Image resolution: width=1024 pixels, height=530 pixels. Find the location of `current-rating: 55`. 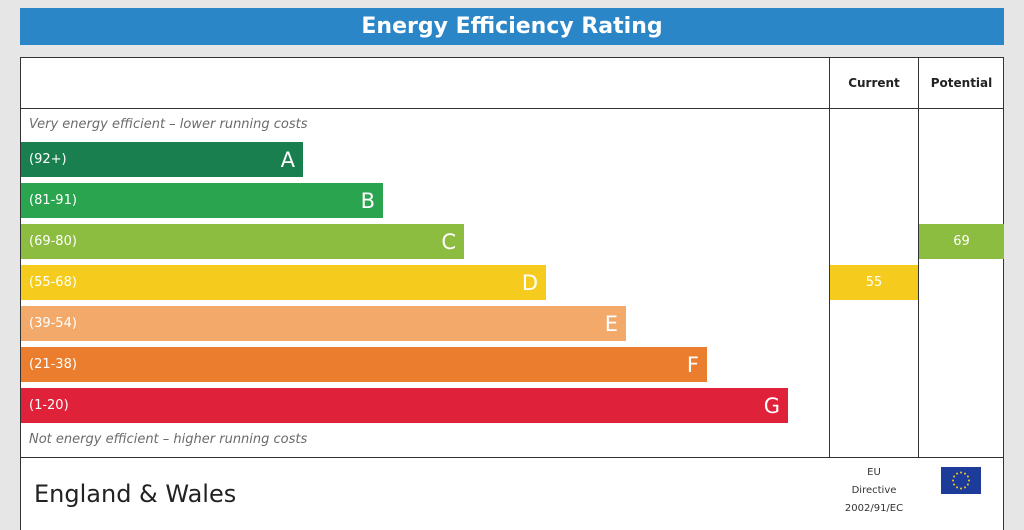

current-rating: 55 is located at coordinates (874, 282).